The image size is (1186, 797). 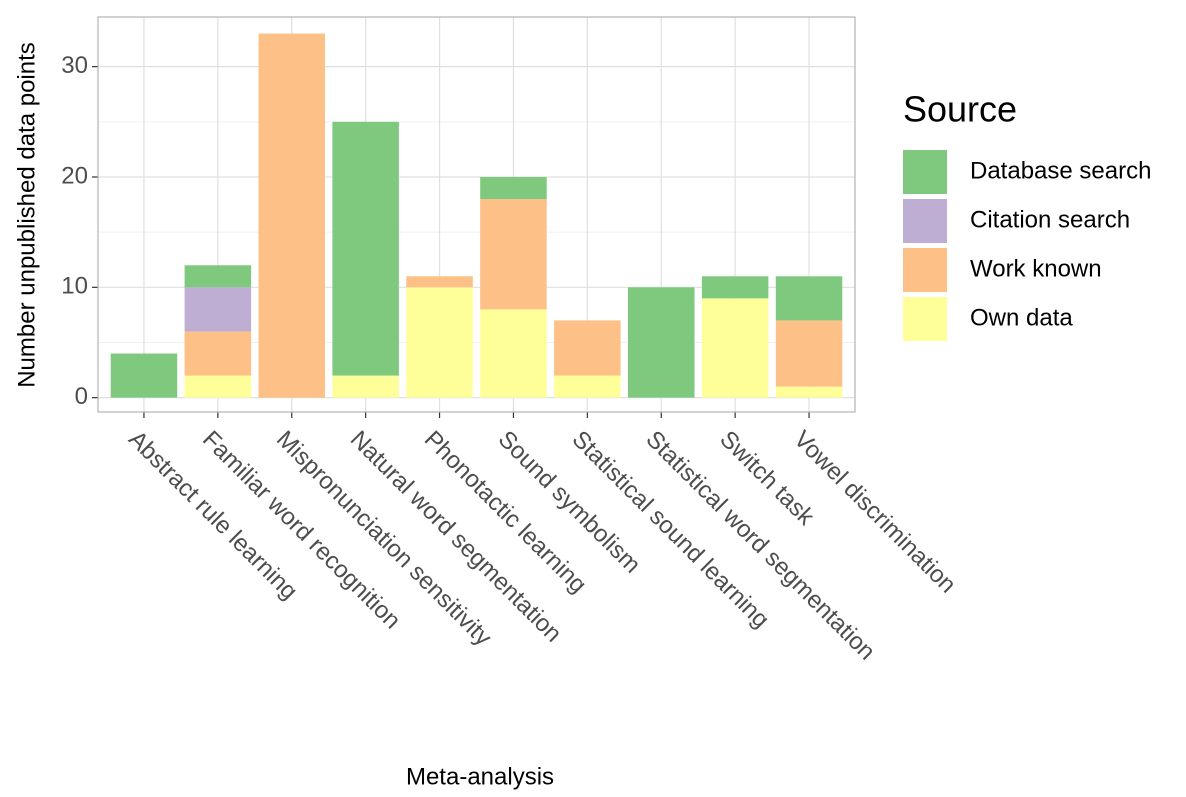 What do you see at coordinates (74, 175) in the screenshot?
I see `y-tick-label: 20` at bounding box center [74, 175].